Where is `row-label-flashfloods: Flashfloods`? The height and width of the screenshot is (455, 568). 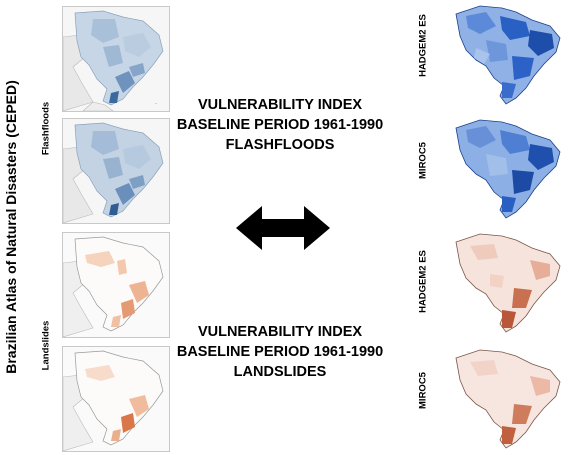
row-label-flashfloods: Flashfloods is located at coordinates (46, 128).